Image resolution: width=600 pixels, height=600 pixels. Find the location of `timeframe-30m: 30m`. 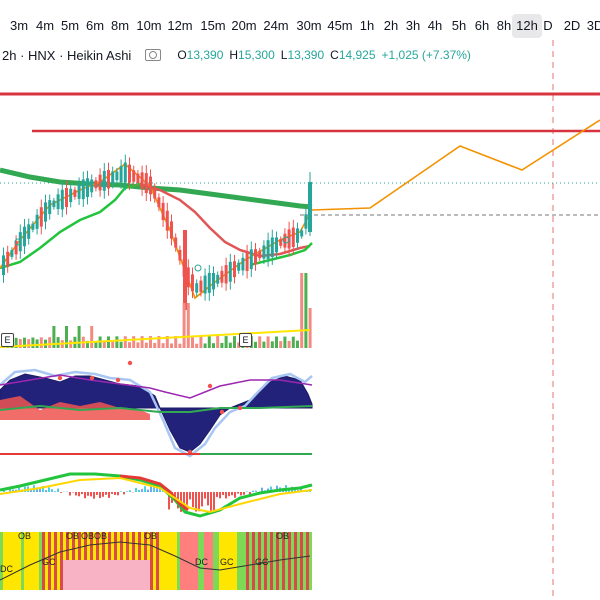

timeframe-30m: 30m is located at coordinates (309, 25).